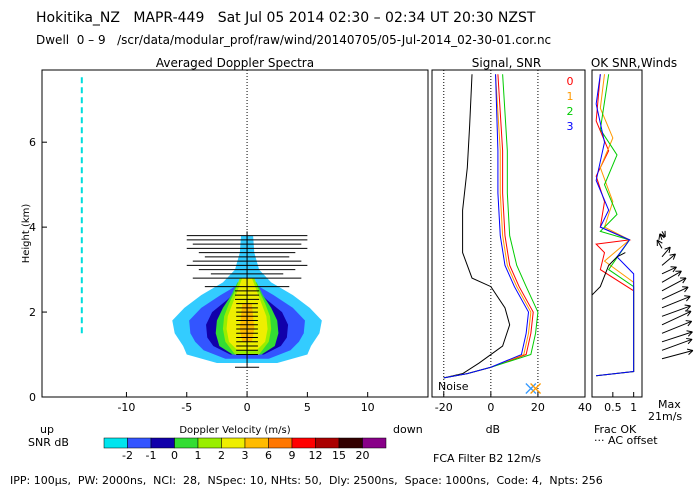 The height and width of the screenshot is (500, 700). What do you see at coordinates (247, 407) in the screenshot?
I see `x-tick-label: 0` at bounding box center [247, 407].